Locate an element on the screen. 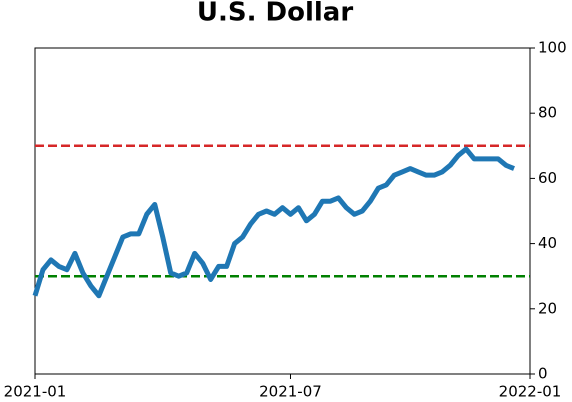 The image size is (572, 402). y-tick-label: 0 is located at coordinates (543, 374).